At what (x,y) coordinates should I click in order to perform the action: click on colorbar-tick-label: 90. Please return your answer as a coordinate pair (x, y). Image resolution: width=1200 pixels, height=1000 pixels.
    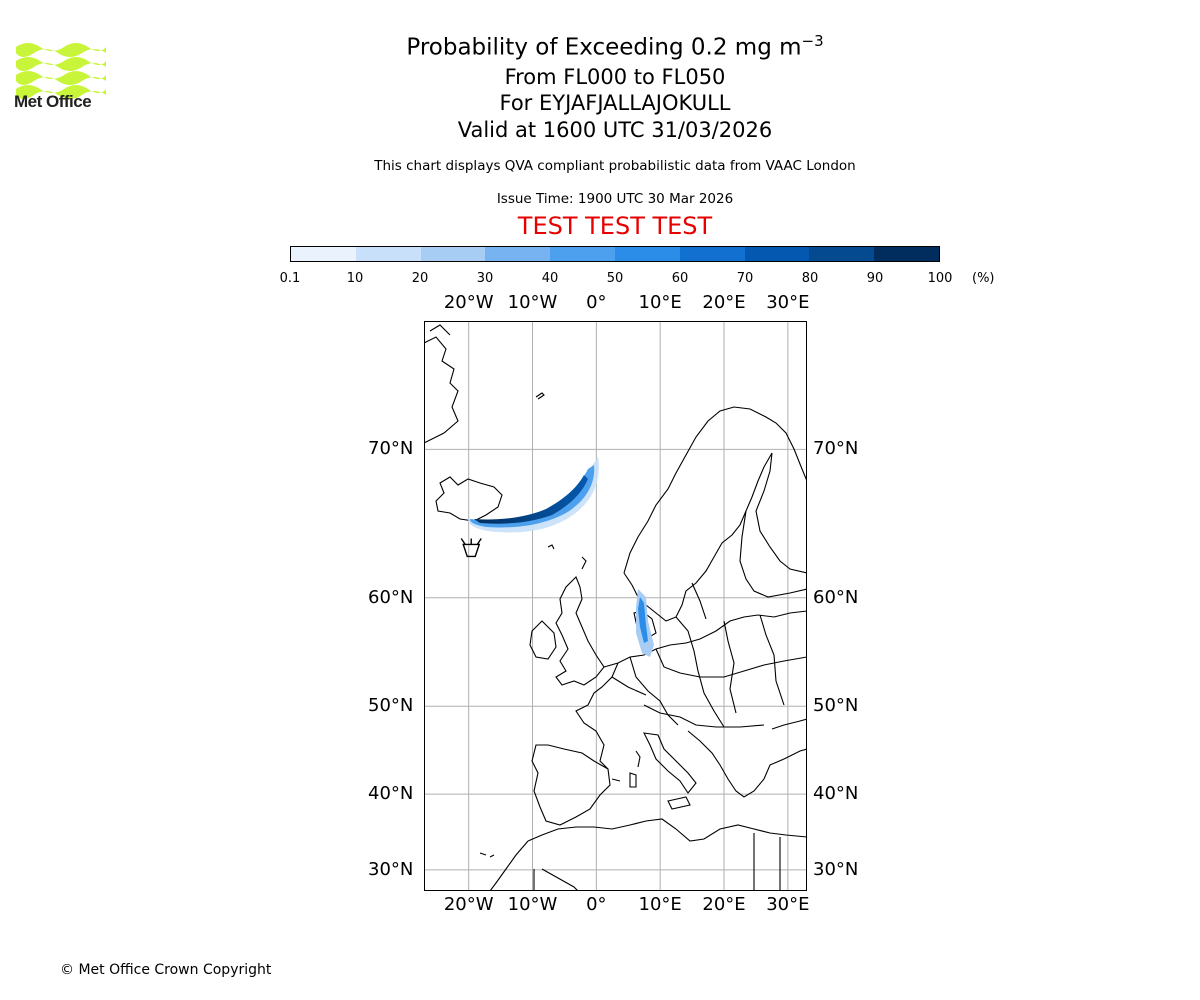
    Looking at the image, I should click on (875, 278).